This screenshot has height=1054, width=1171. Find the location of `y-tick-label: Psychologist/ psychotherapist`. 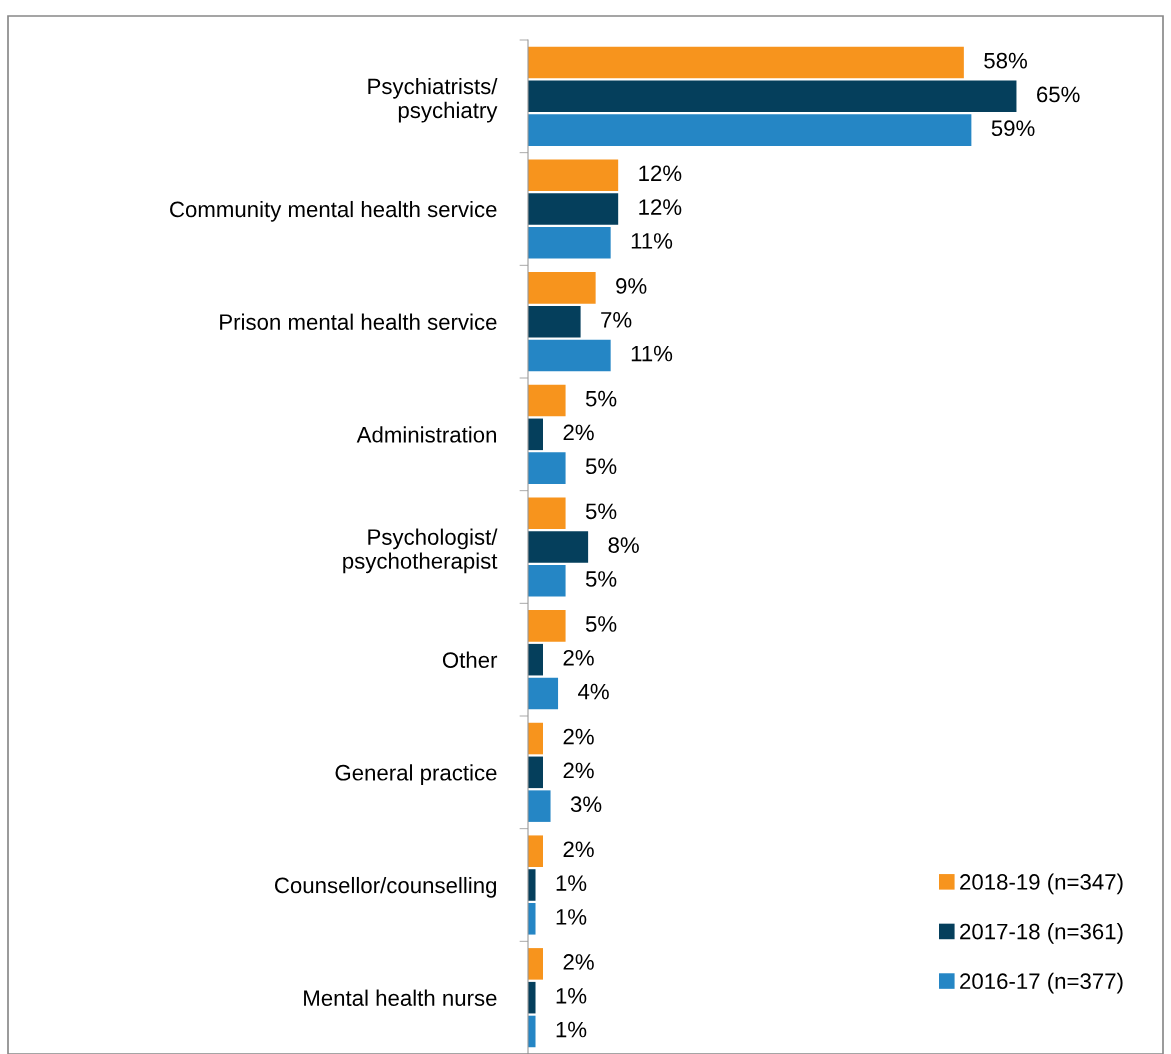

y-tick-label: Psychologist/ psychotherapist is located at coordinates (420, 551).